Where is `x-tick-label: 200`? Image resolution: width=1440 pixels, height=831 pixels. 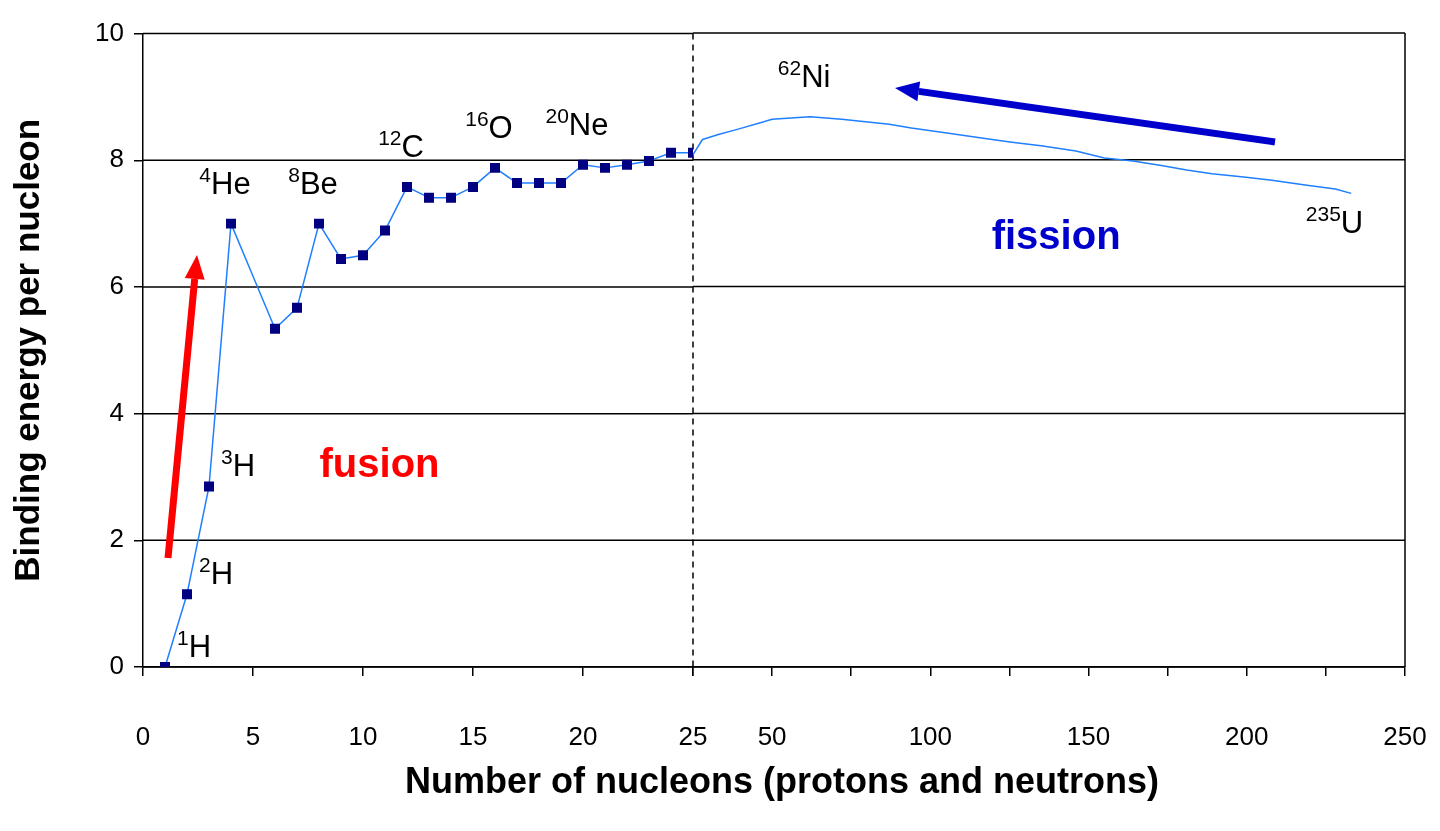
x-tick-label: 200 is located at coordinates (1247, 736).